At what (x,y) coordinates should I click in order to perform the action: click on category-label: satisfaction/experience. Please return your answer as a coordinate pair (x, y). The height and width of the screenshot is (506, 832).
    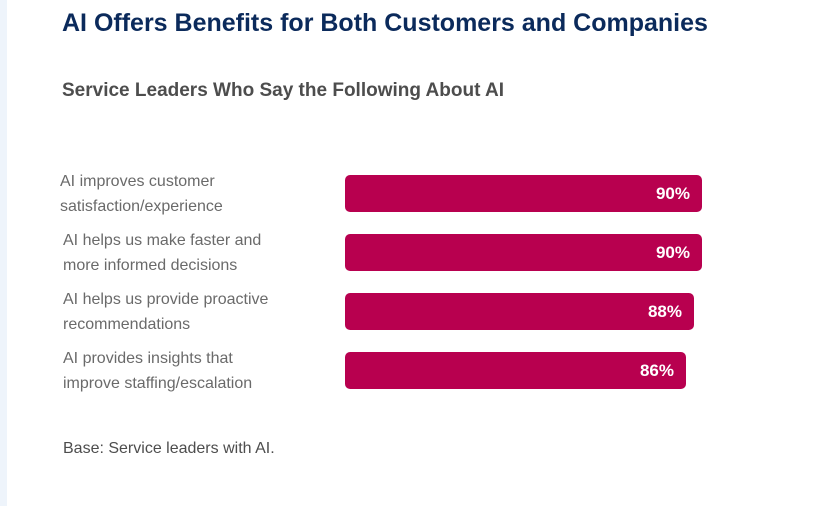
    Looking at the image, I should click on (141, 206).